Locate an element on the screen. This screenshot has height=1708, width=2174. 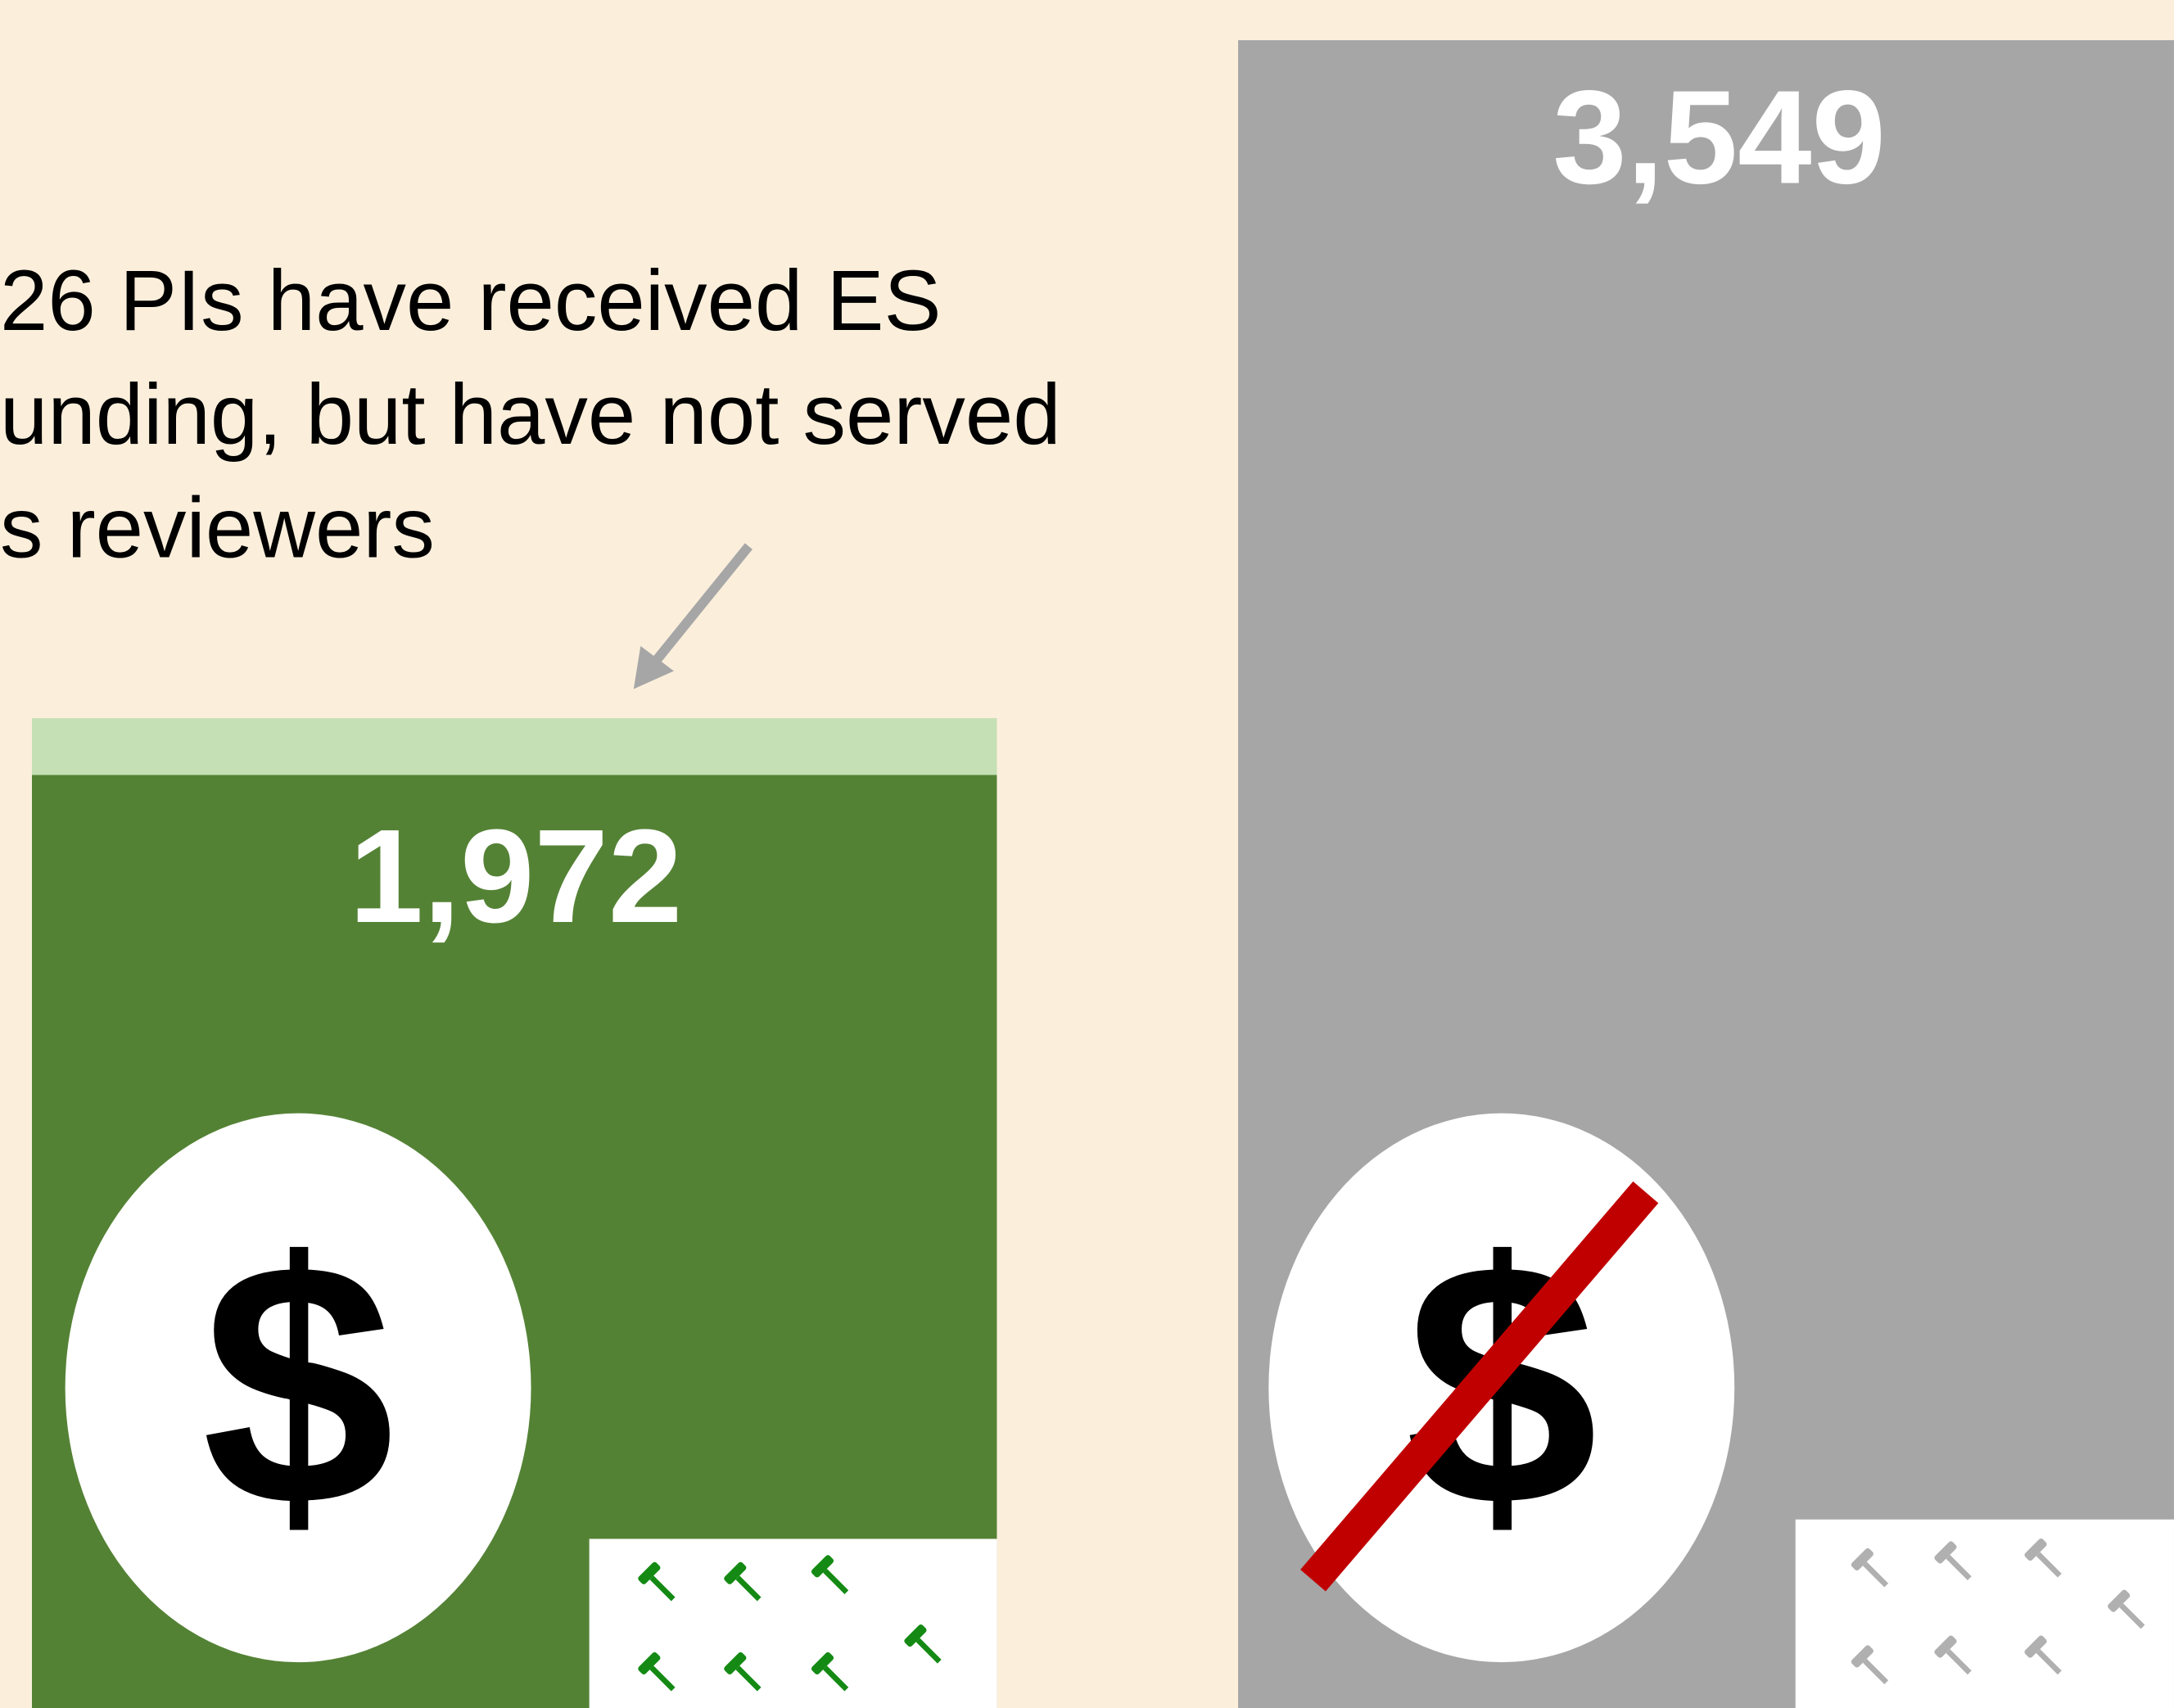
annotation-line: s reviewers is located at coordinates (217, 528).